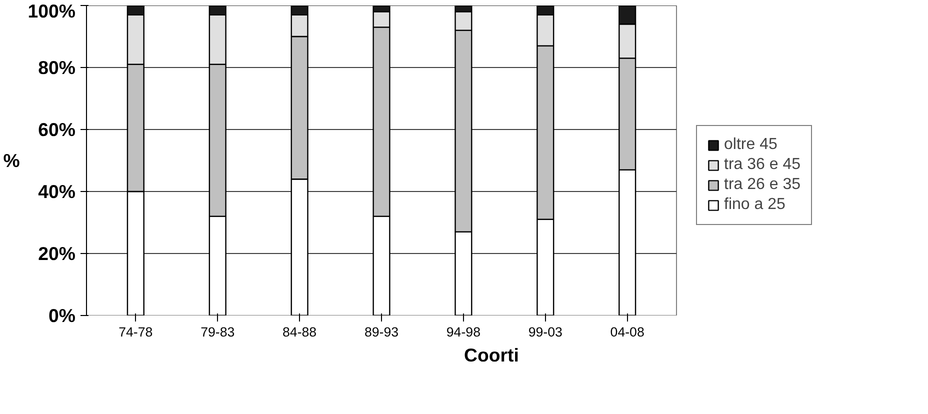 Image resolution: width=928 pixels, height=414 pixels. Describe the element at coordinates (135, 332) in the screenshot. I see `x-tick-label: 74-78` at that location.